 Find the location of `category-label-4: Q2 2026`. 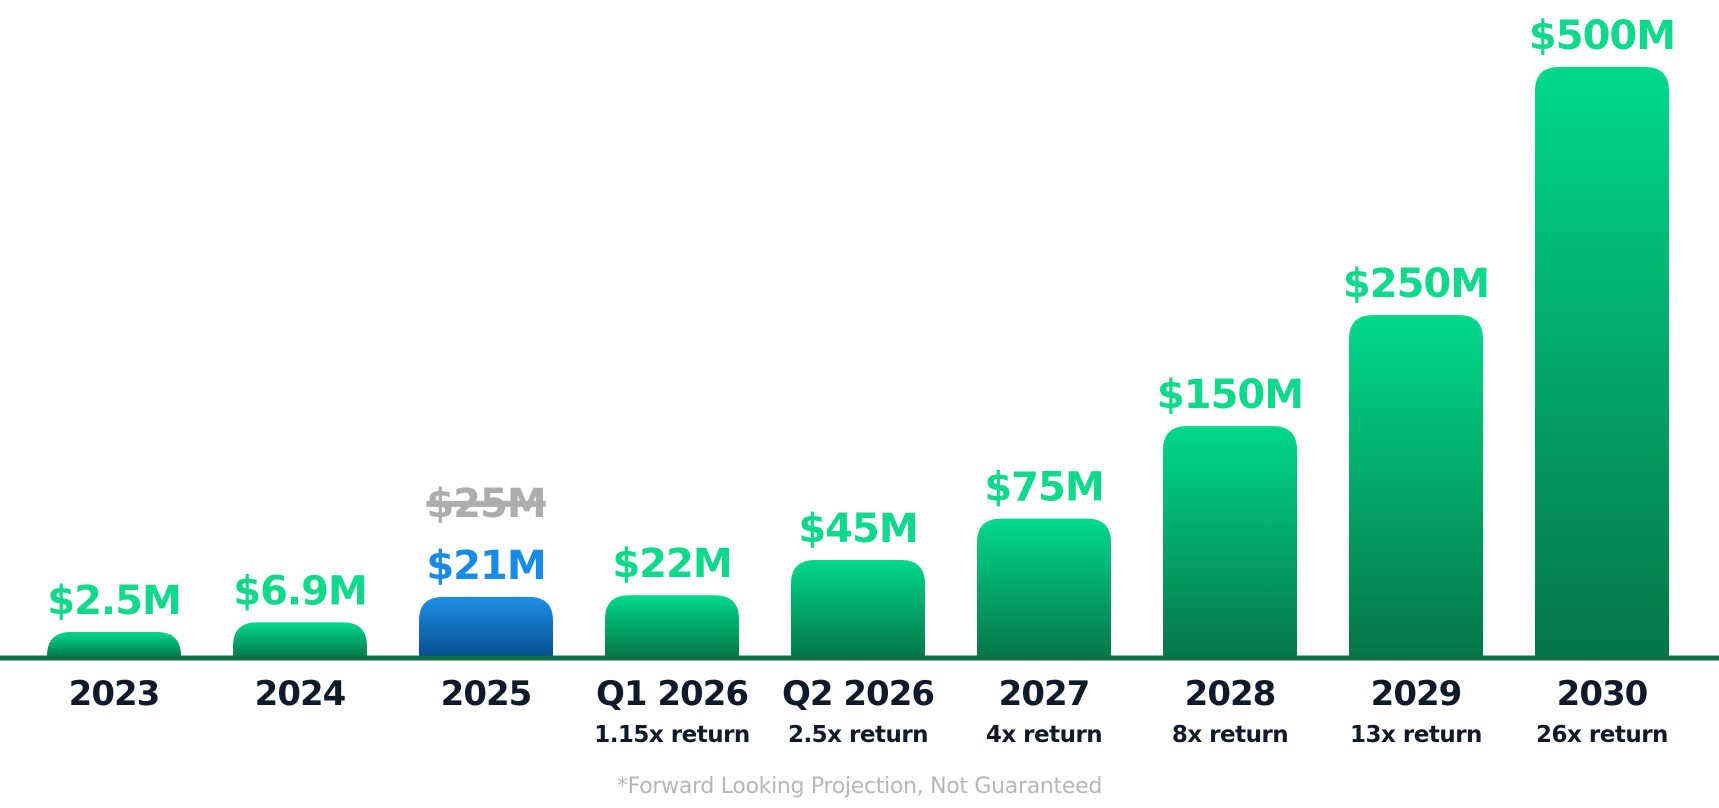

category-label-4: Q2 2026 is located at coordinates (858, 694).